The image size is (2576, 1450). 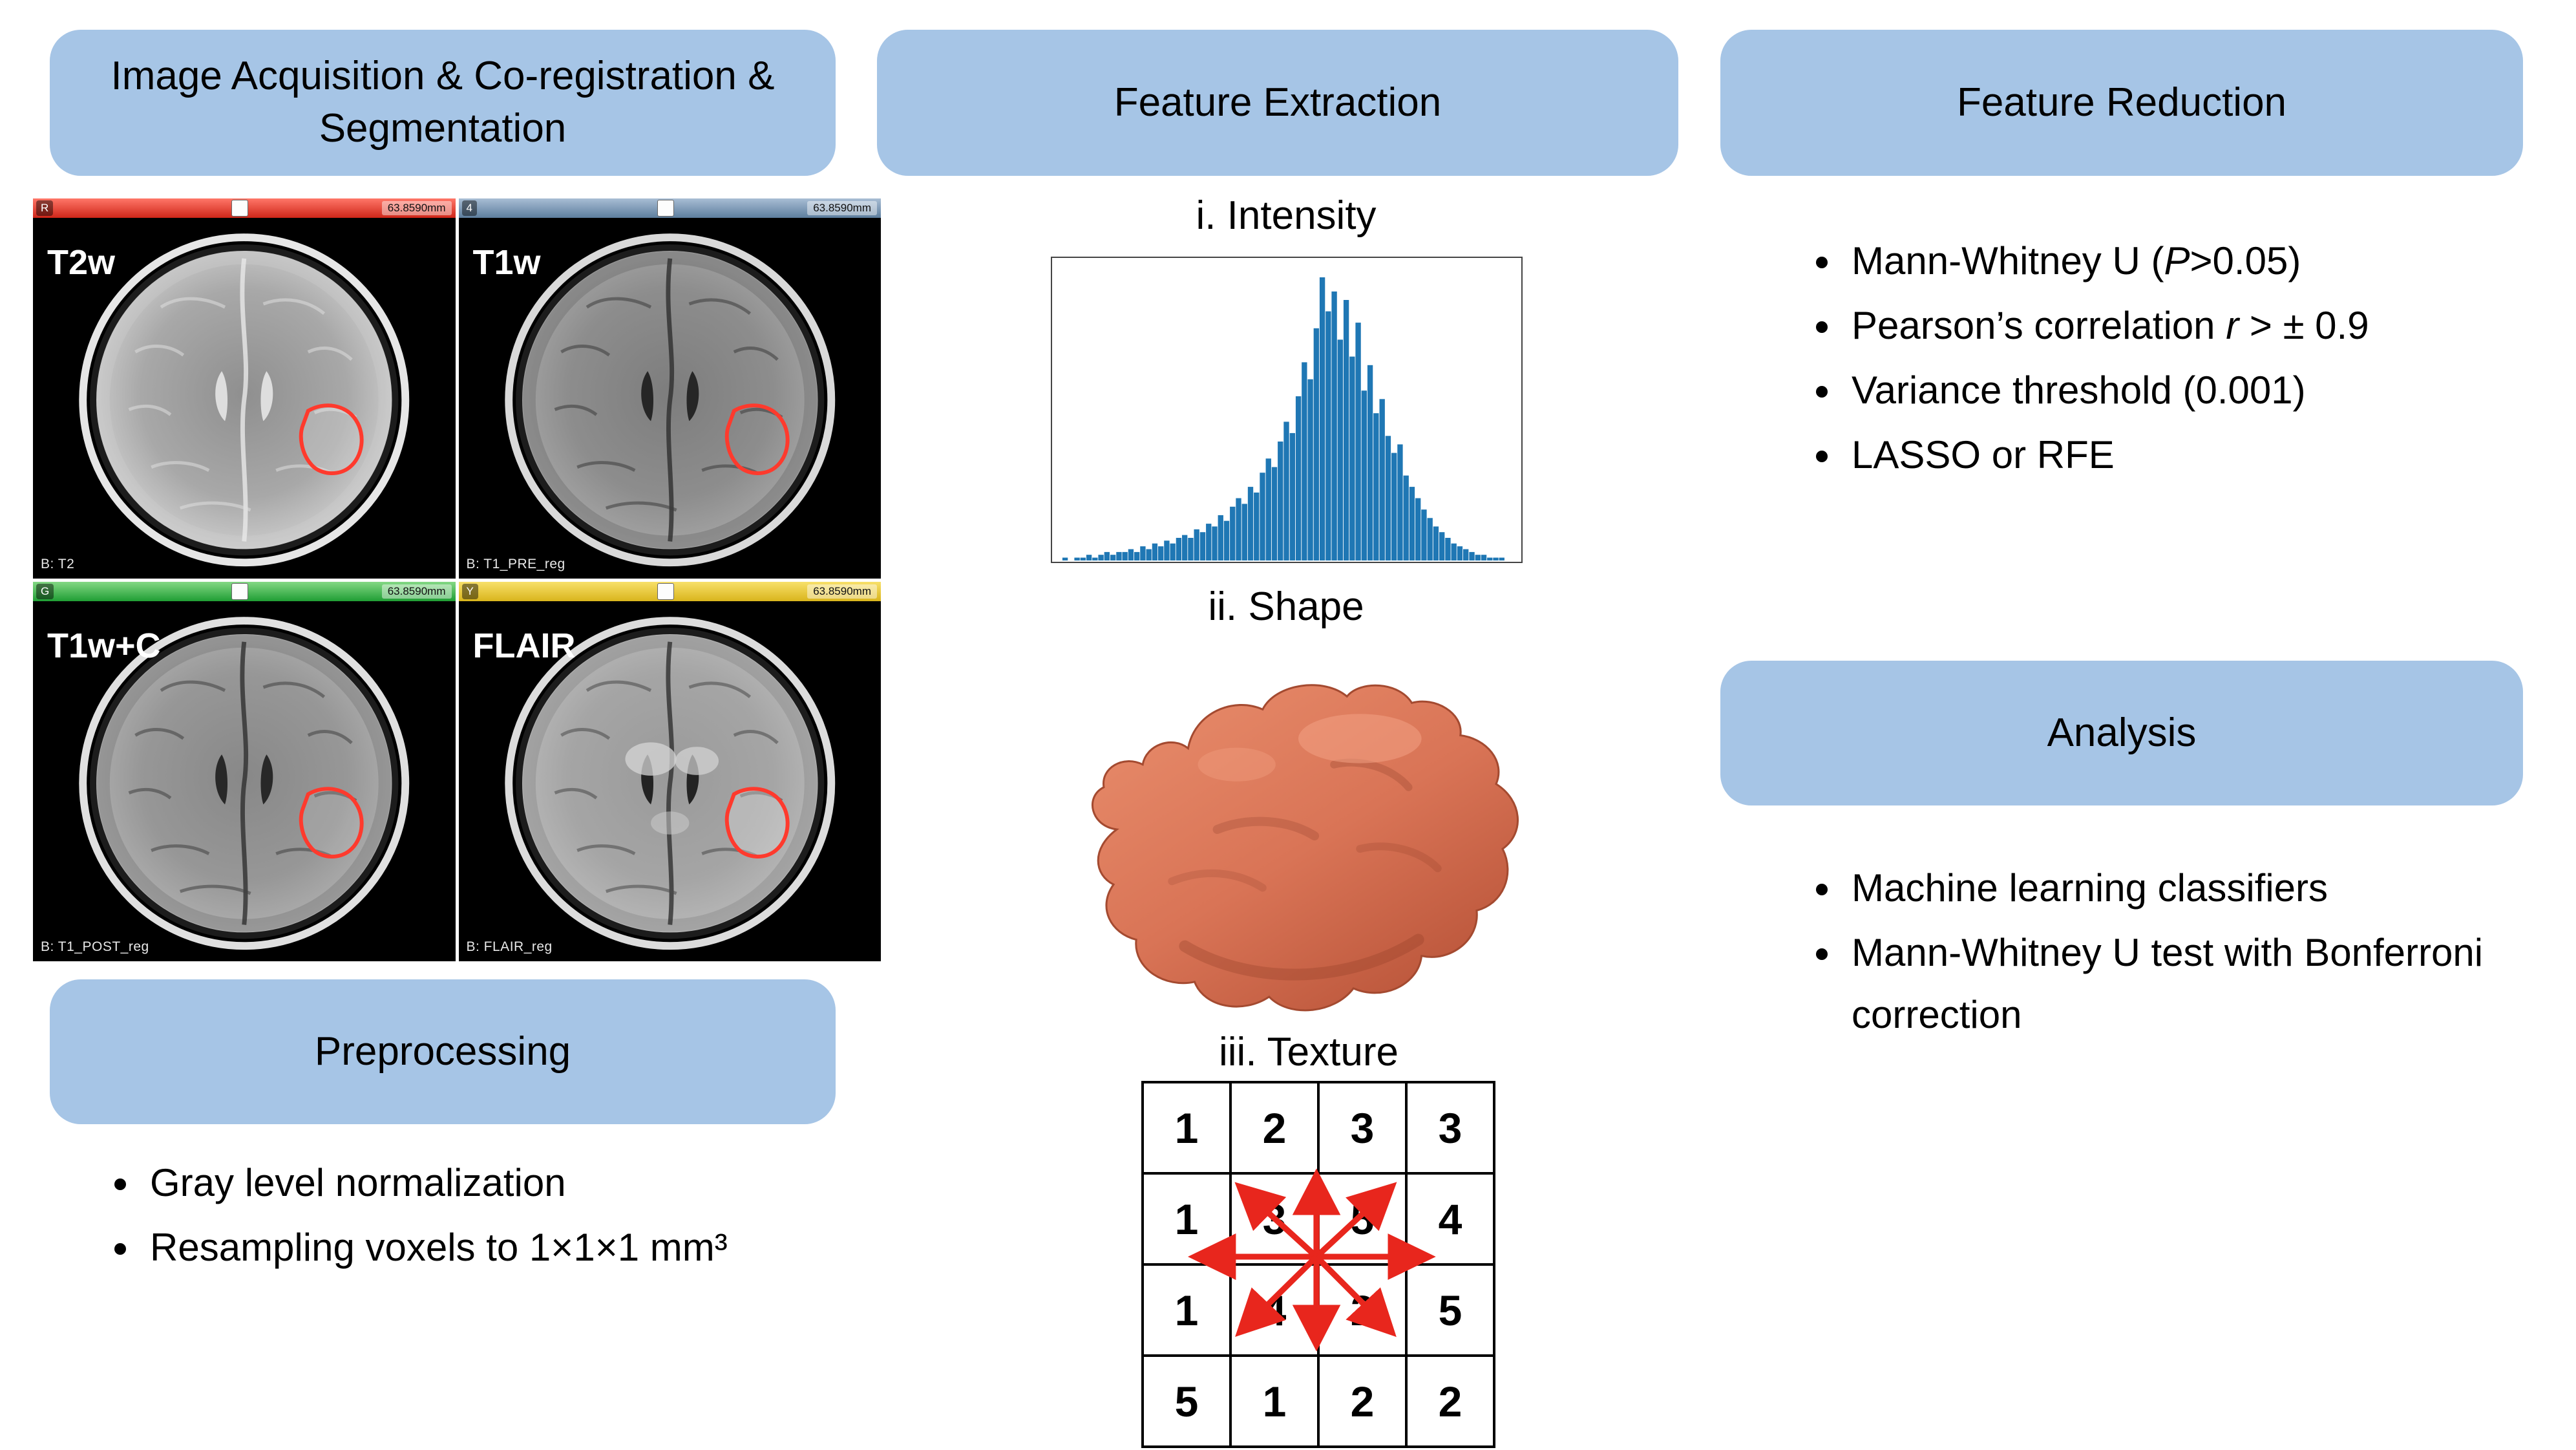 I want to click on feature-extraction-header: Feature Extraction, so click(x=1277, y=103).